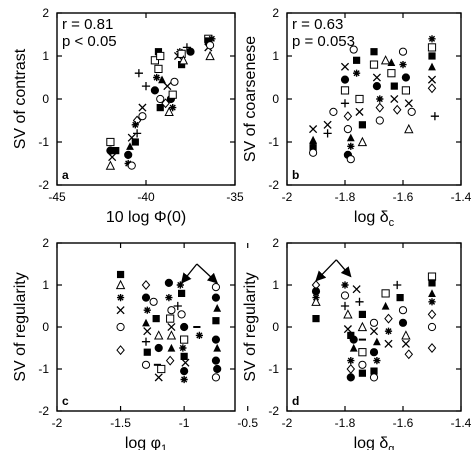 Image resolution: width=474 pixels, height=450 pixels. What do you see at coordinates (374, 219) in the screenshot?
I see `x-axis-label: log δc` at bounding box center [374, 219].